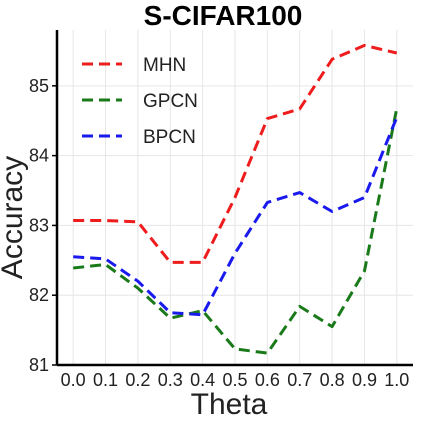 This screenshot has height=423, width=423. Describe the element at coordinates (137, 380) in the screenshot. I see `x-tick-label: 0.2` at that location.